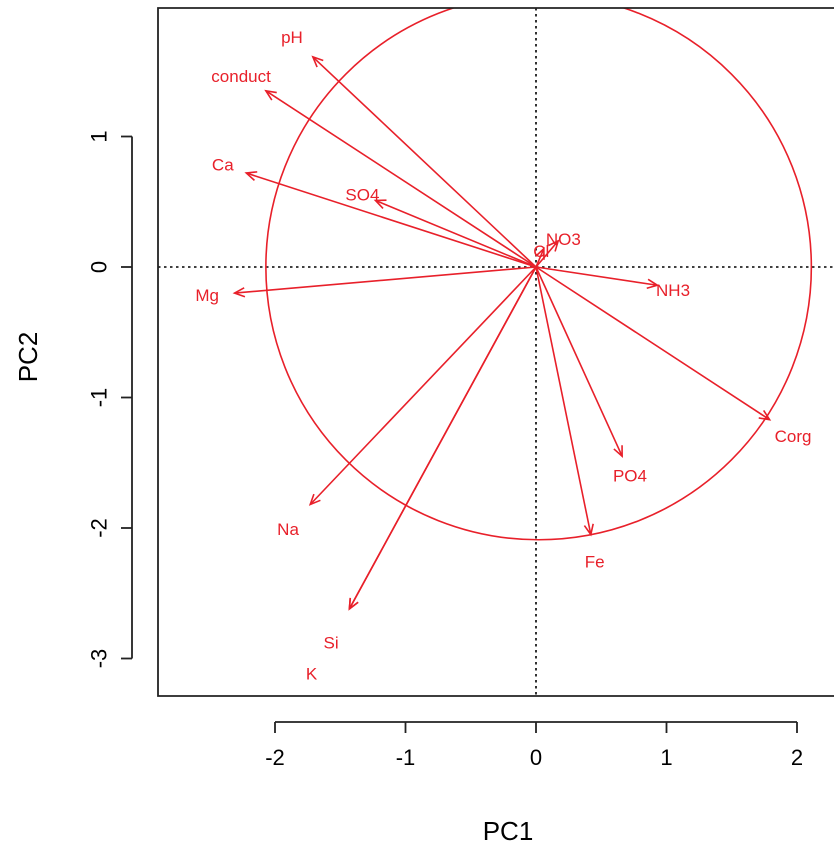 This screenshot has height=846, width=834. I want to click on arrow-label-po4: PO4, so click(630, 475).